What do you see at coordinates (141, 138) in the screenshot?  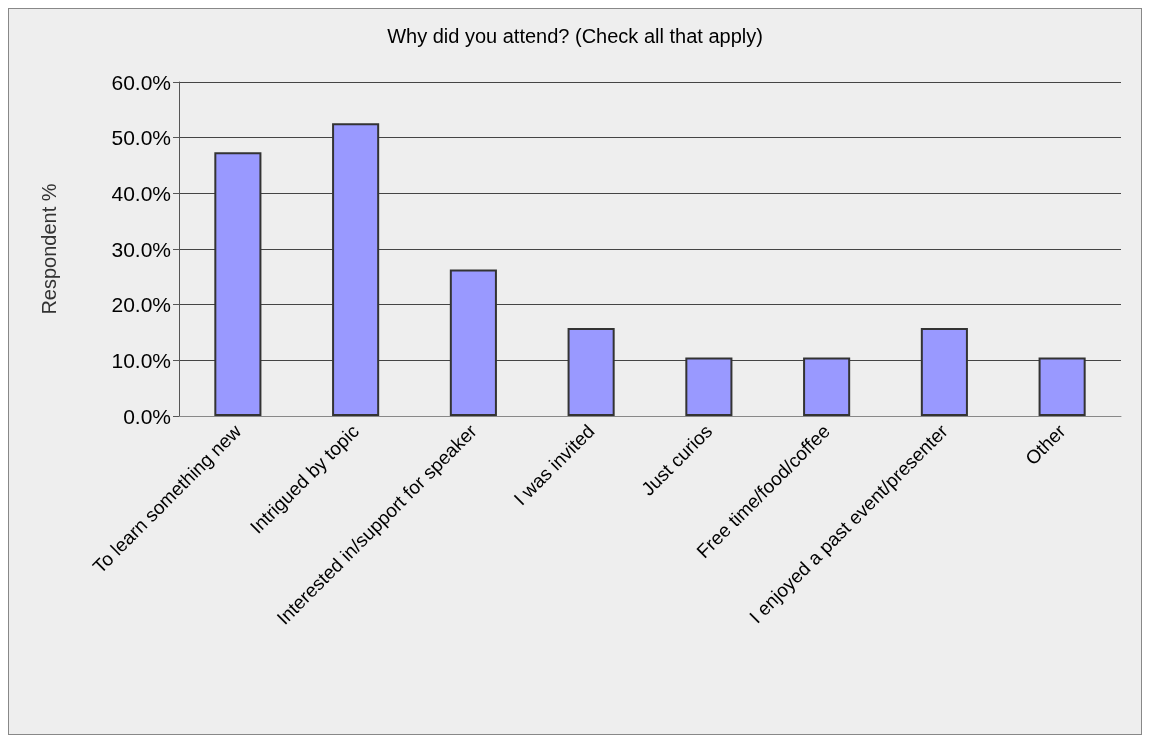 I see `y-tick-label: 50.0%` at bounding box center [141, 138].